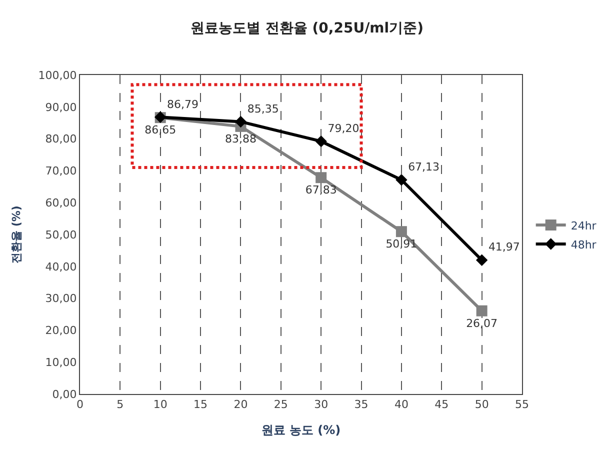 Image resolution: width=614 pixels, height=454 pixels. I want to click on y-tick-label: 20,00, so click(61, 331).